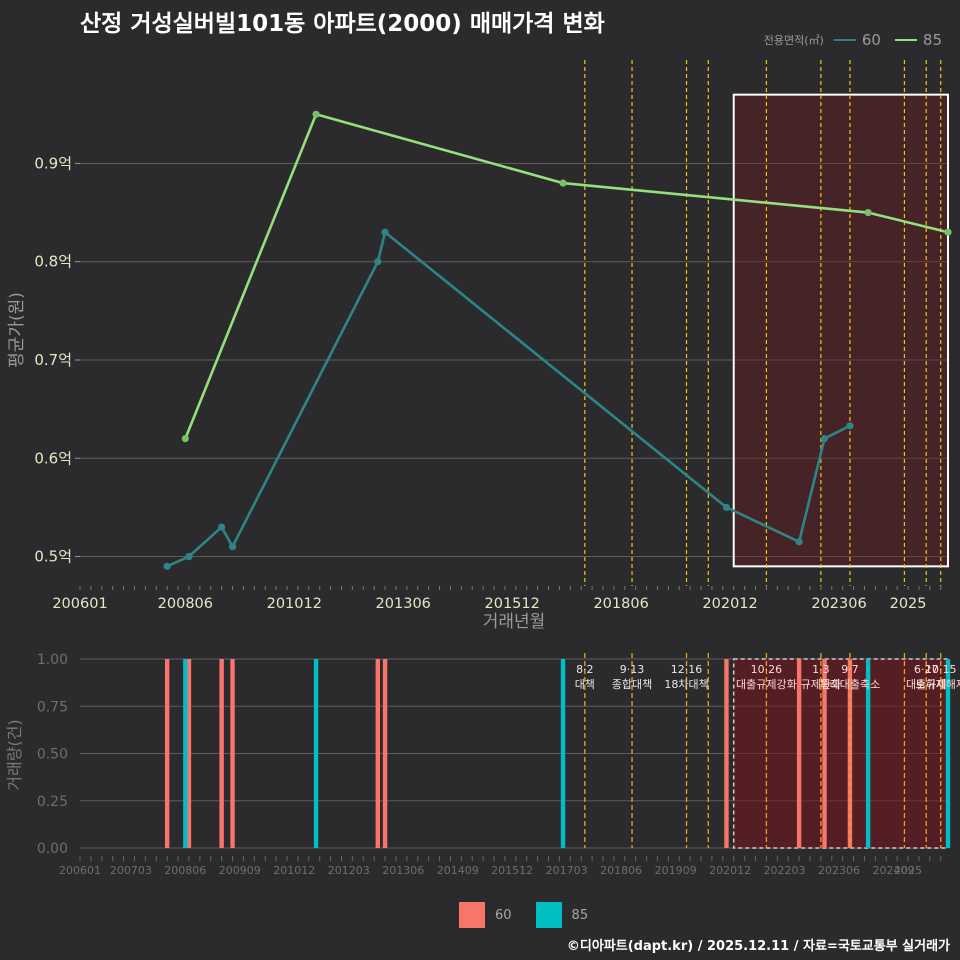 This screenshot has height=960, width=960. Describe the element at coordinates (80, 870) in the screenshot. I see `volume-x-tick-label: 200601` at that location.